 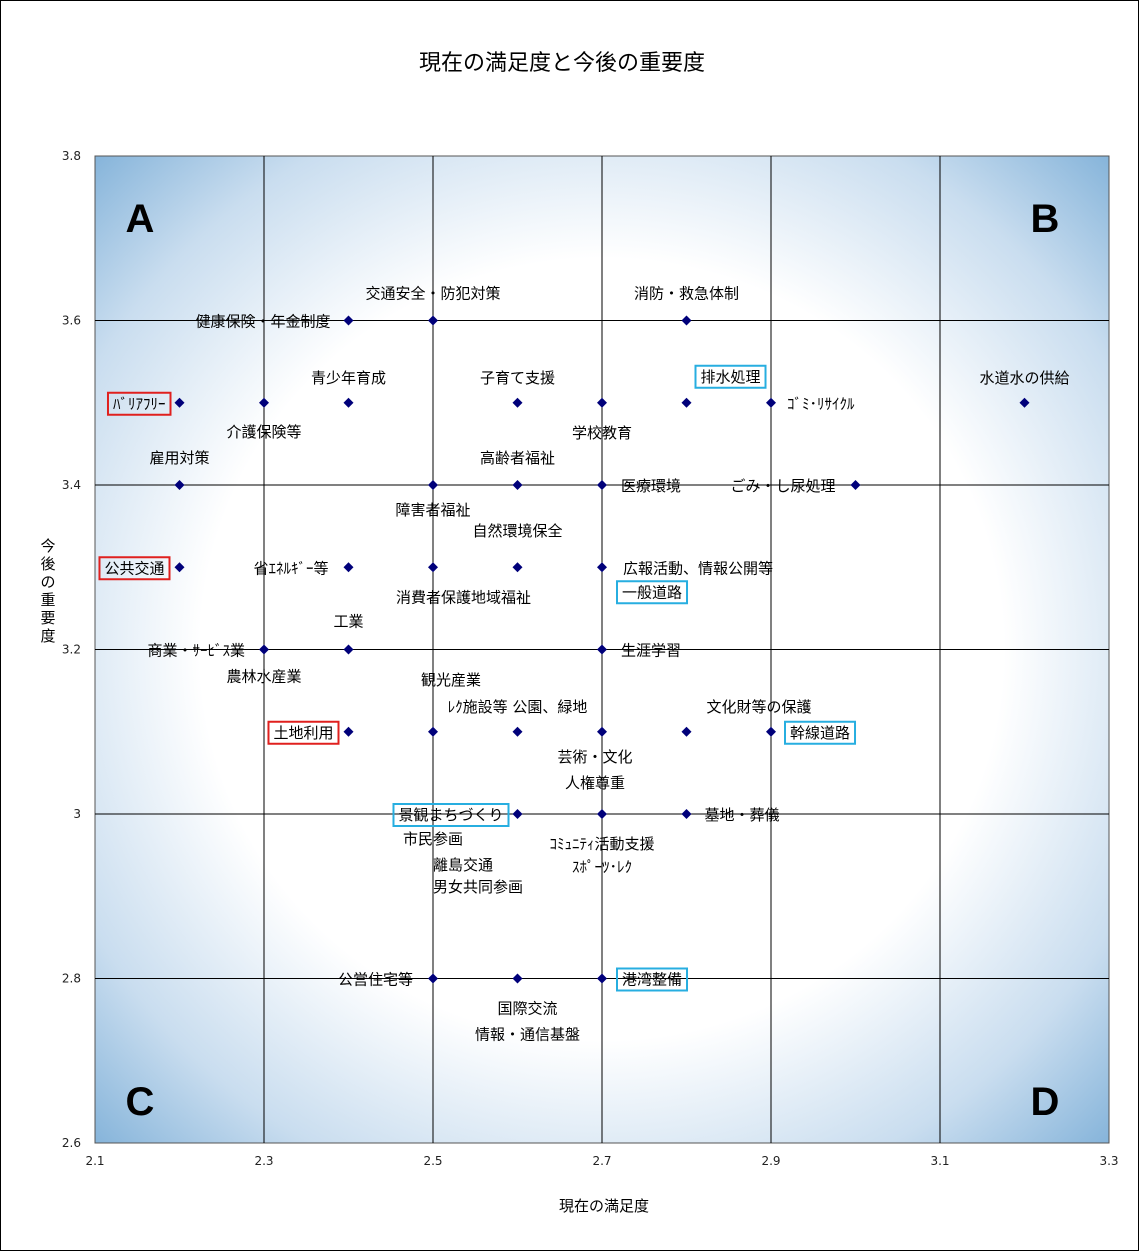 I want to click on point-label: 男女共同参画, so click(x=478, y=887).